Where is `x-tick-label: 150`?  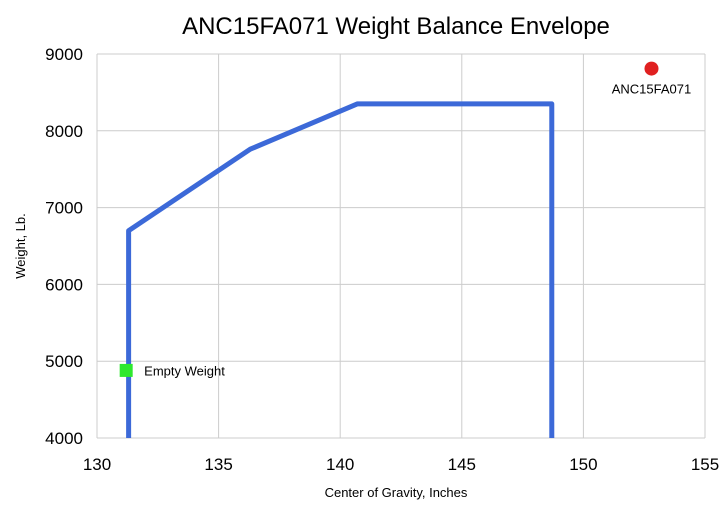
x-tick-label: 150 is located at coordinates (583, 464).